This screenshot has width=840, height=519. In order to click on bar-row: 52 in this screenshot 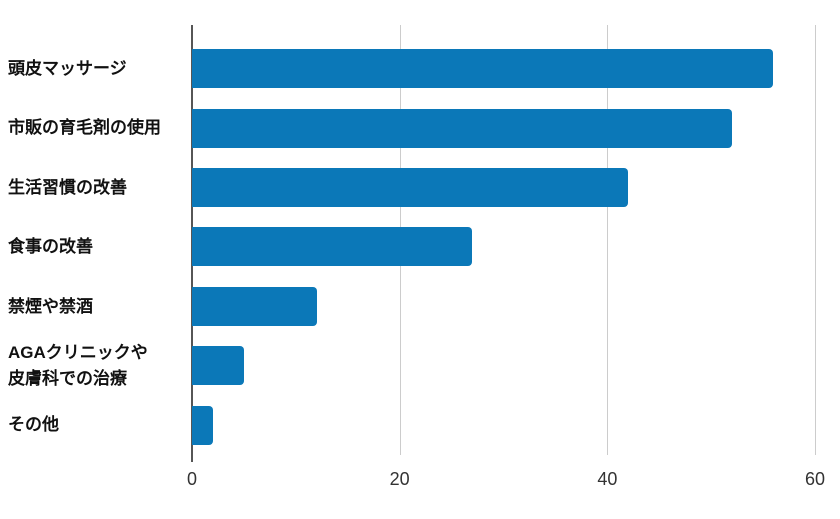, I will do `click(503, 127)`.